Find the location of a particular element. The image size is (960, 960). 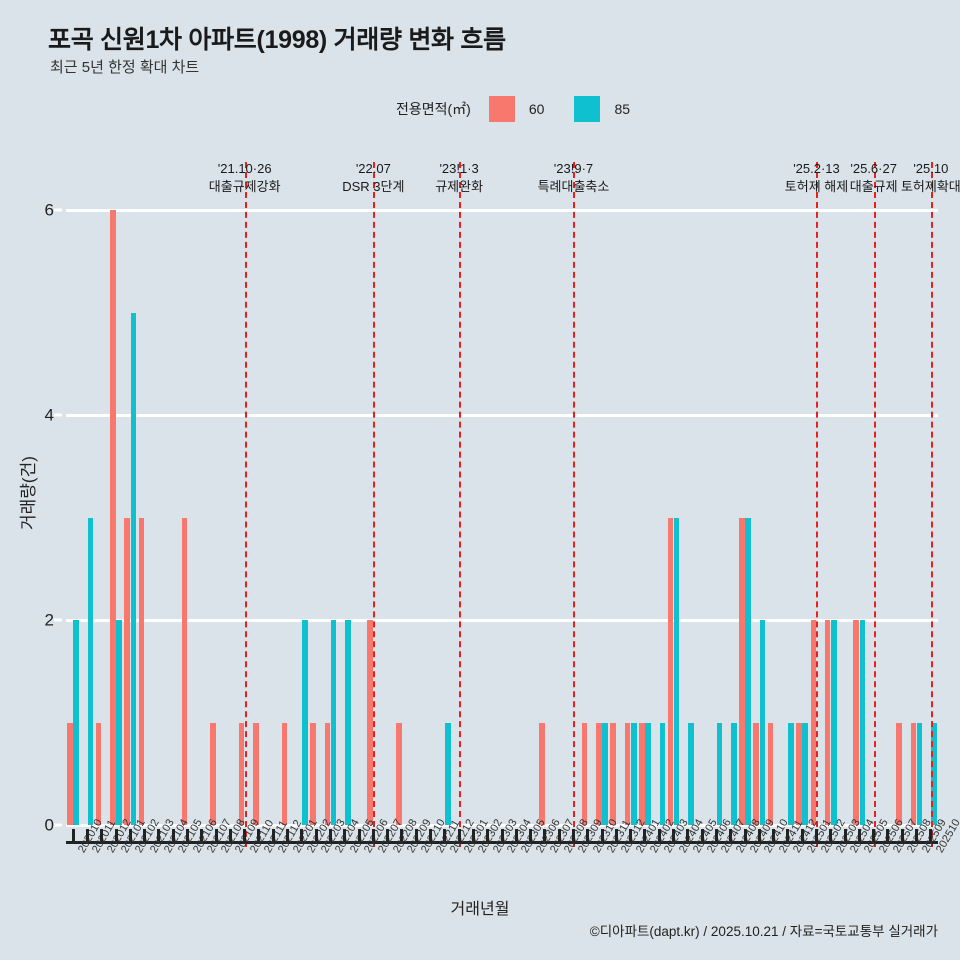

event-annotation-202309: '23!9·7 특례대출축소 is located at coordinates (574, 177).